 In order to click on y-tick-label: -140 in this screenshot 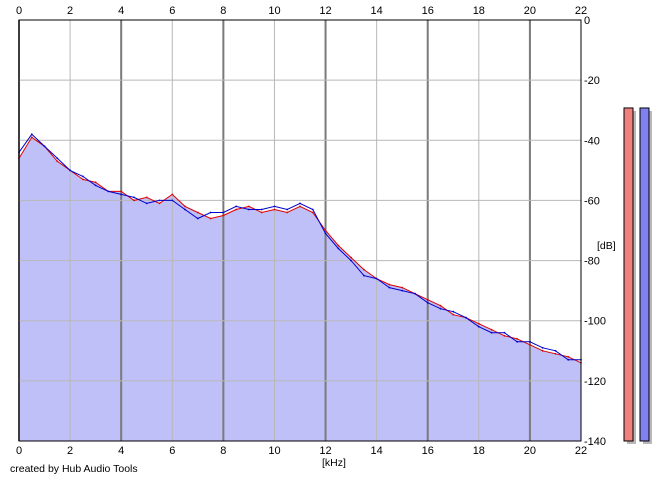, I will do `click(595, 442)`.